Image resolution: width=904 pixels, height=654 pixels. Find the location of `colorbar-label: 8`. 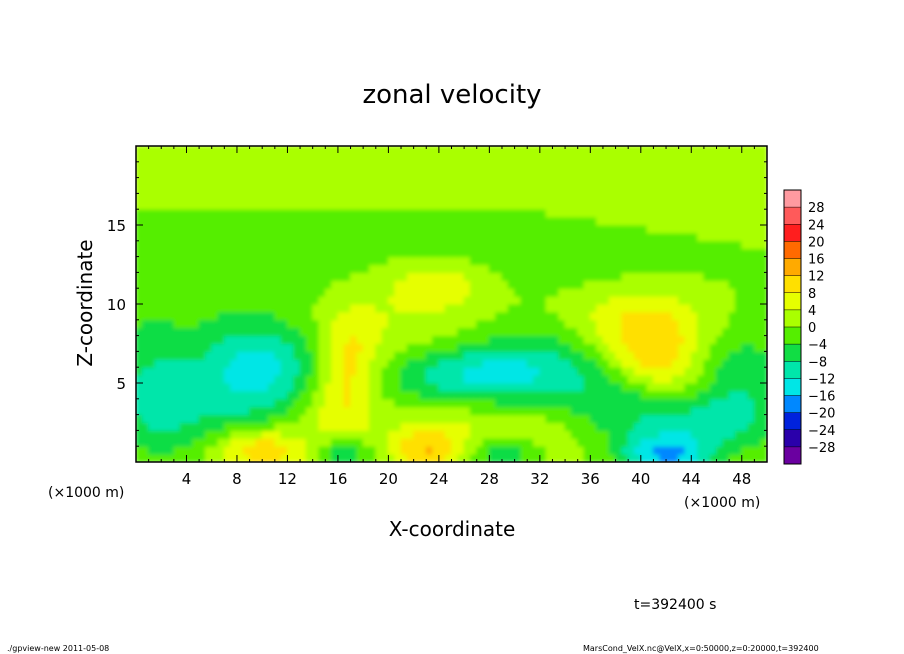

colorbar-label: 8 is located at coordinates (812, 294).